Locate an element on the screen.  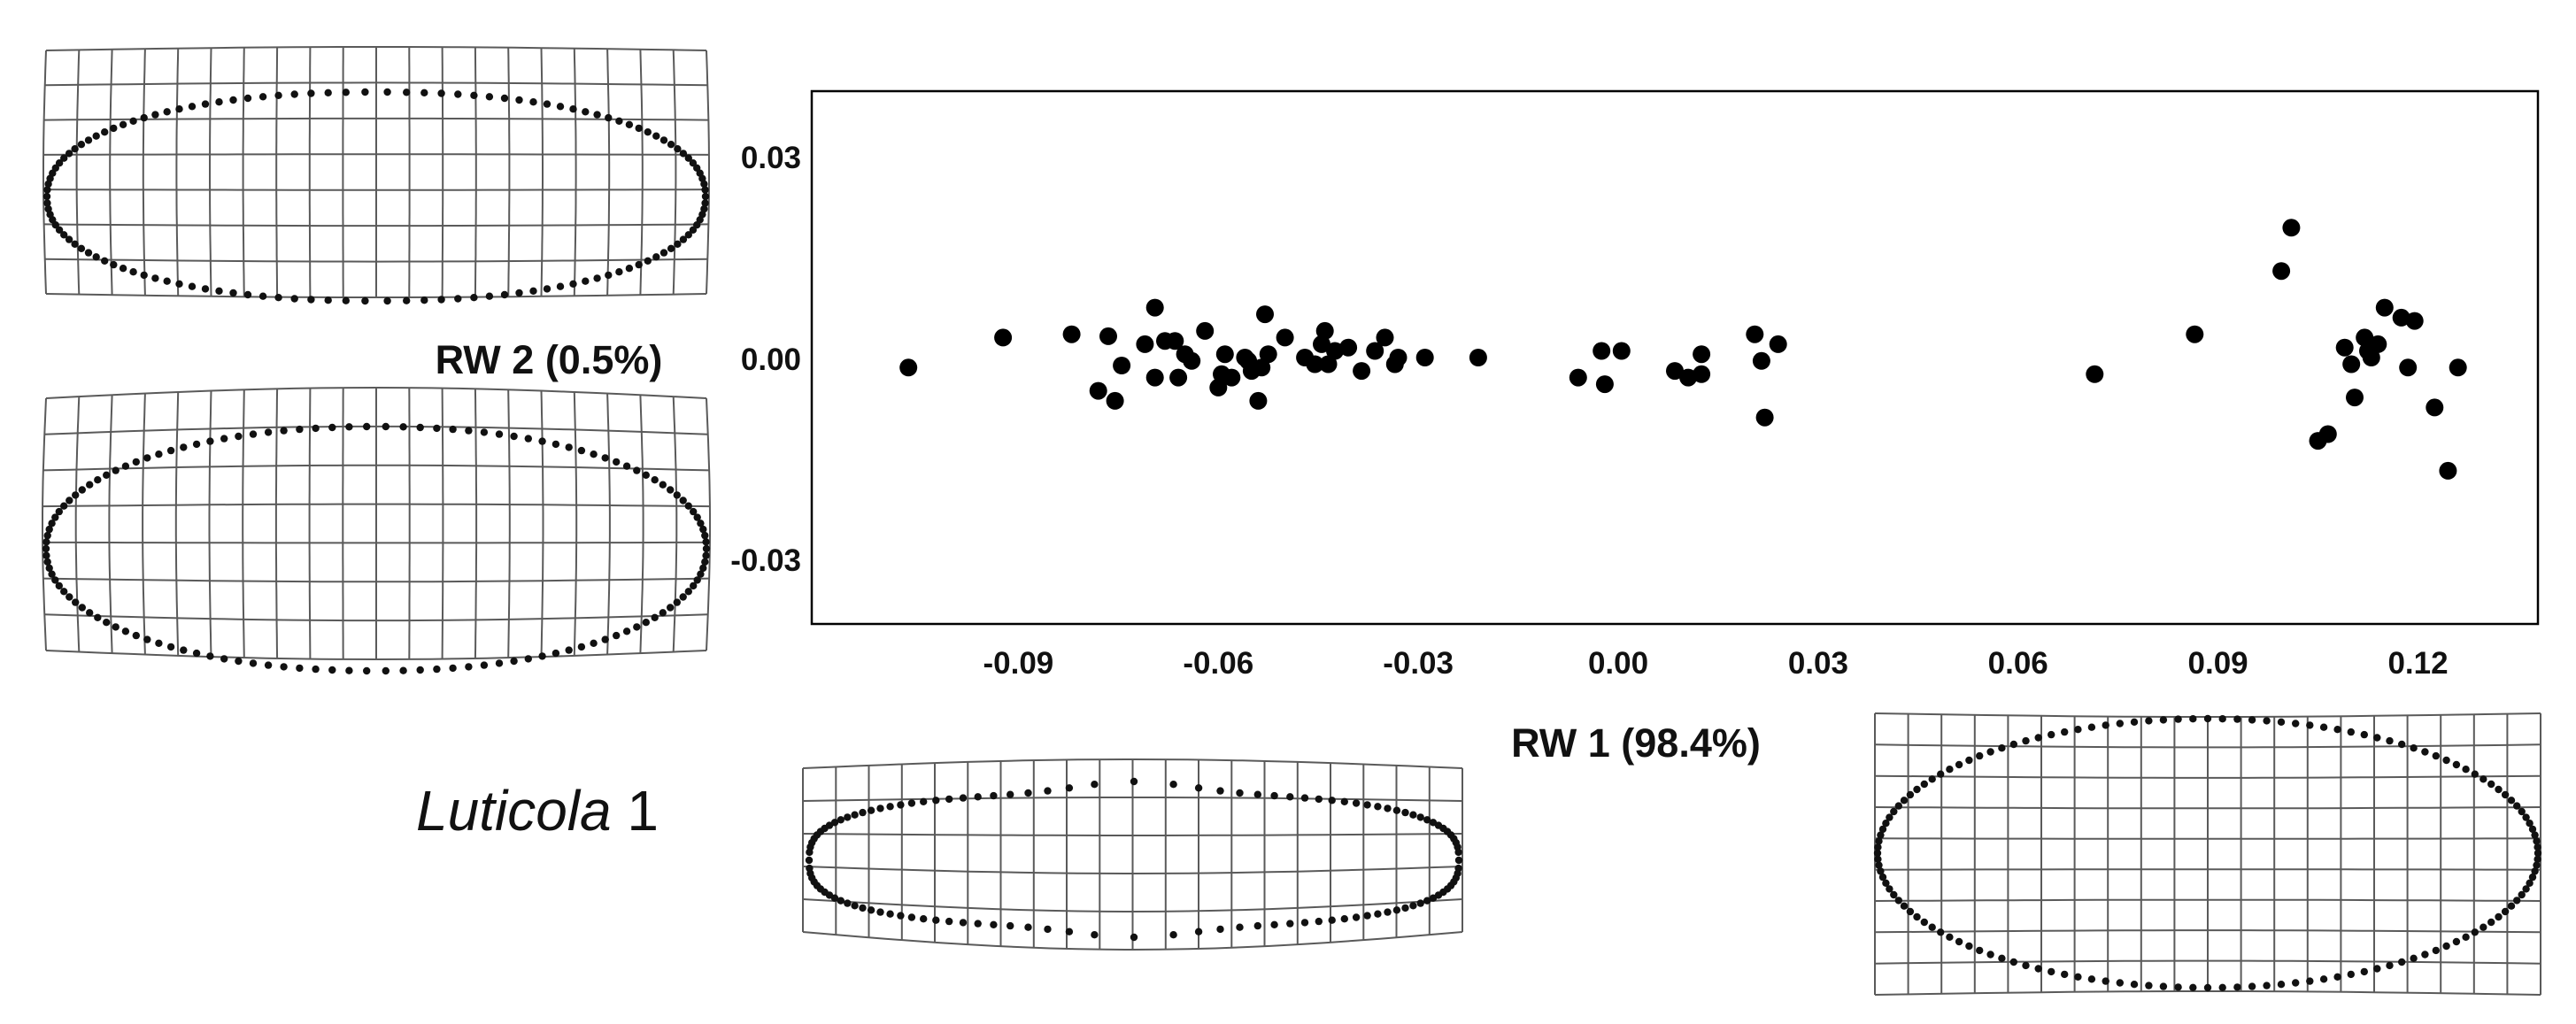
x-tick-label: -0.03 is located at coordinates (1418, 663).